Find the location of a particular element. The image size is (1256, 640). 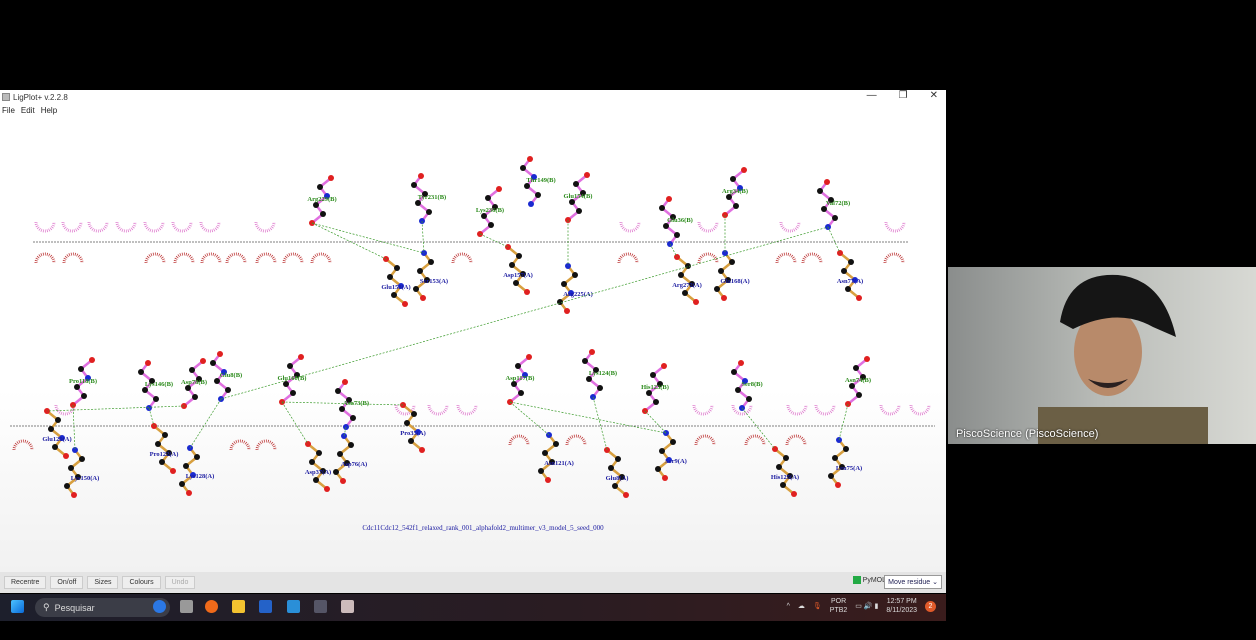

network-volume-battery-icons: ▭ 🔊 ▮ is located at coordinates (867, 606).